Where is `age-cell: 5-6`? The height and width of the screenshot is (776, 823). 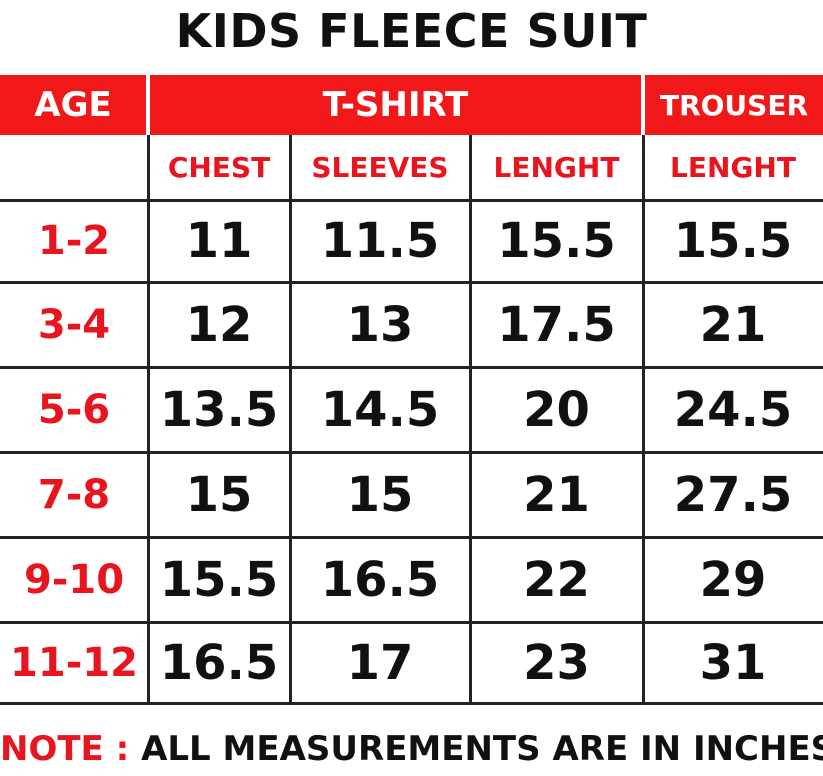 age-cell: 5-6 is located at coordinates (74, 409).